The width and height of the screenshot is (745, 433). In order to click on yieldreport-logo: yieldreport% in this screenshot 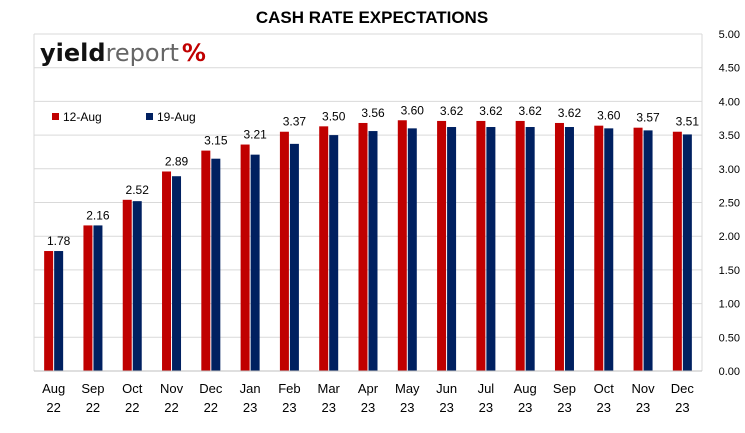, I will do `click(123, 53)`.